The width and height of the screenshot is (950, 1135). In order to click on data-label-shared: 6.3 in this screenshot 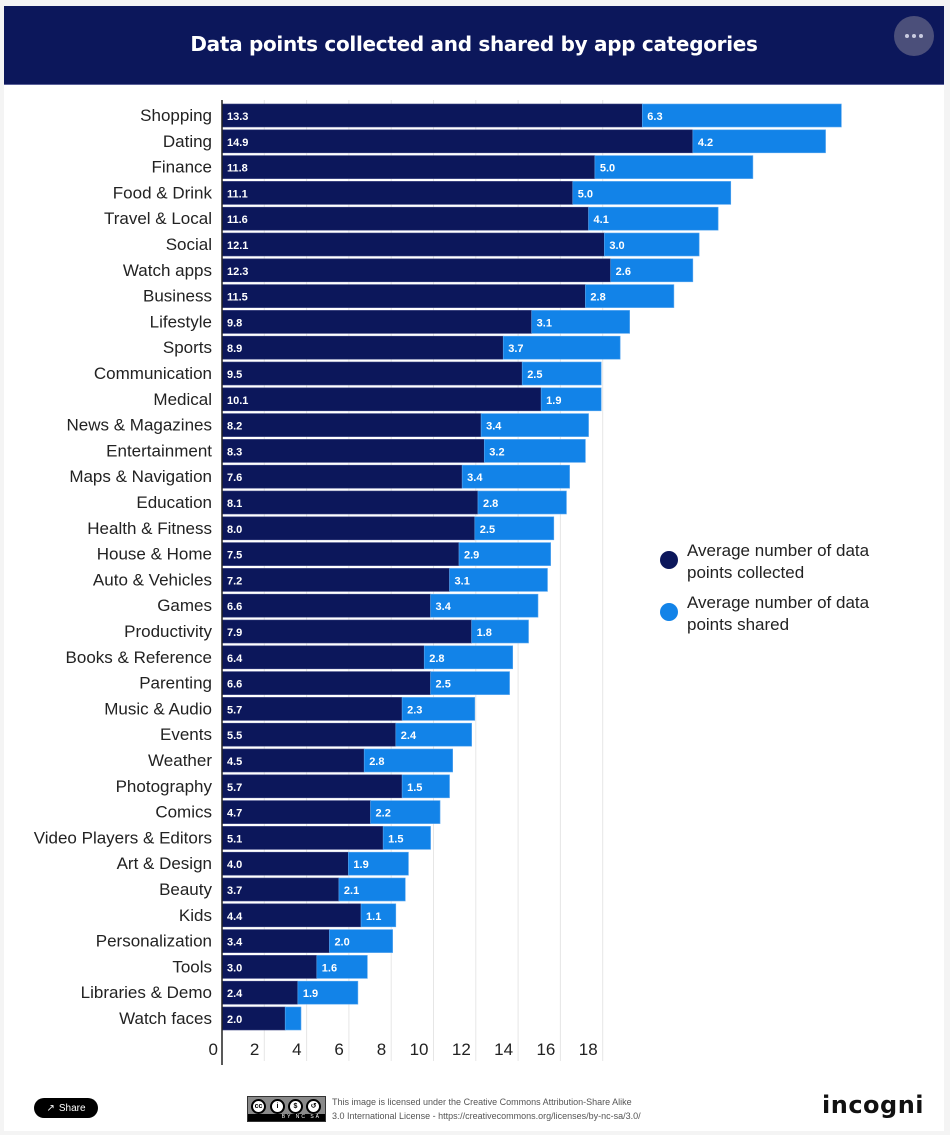, I will do `click(654, 117)`.